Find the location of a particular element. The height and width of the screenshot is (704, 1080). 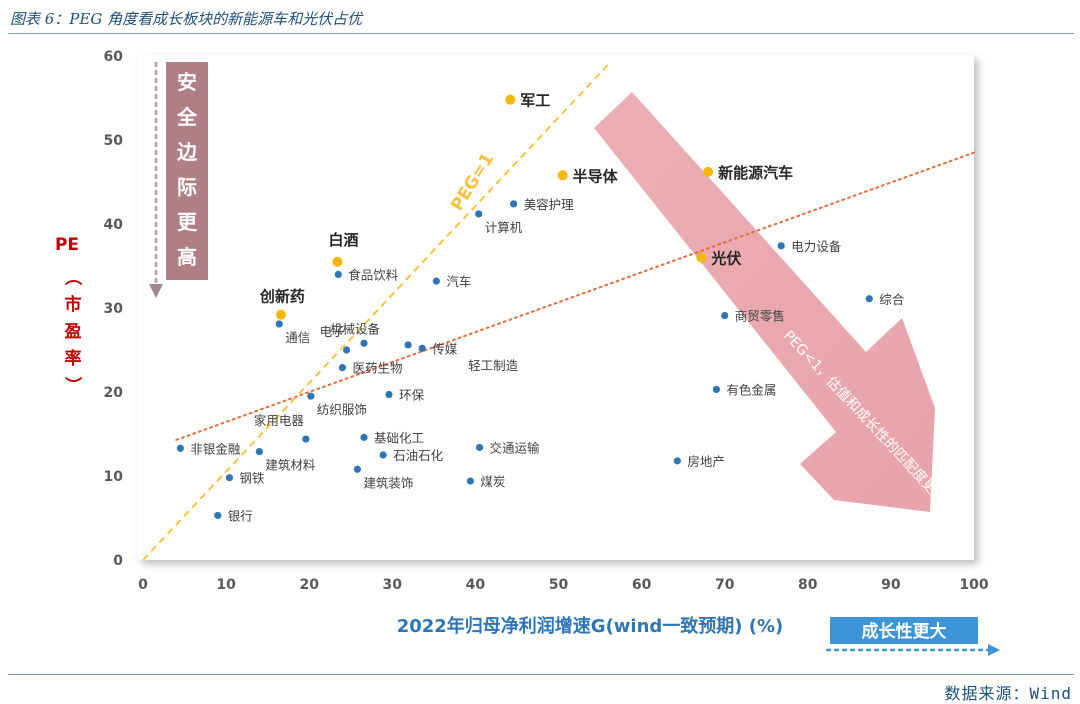

point-label: 军工 is located at coordinates (535, 101).